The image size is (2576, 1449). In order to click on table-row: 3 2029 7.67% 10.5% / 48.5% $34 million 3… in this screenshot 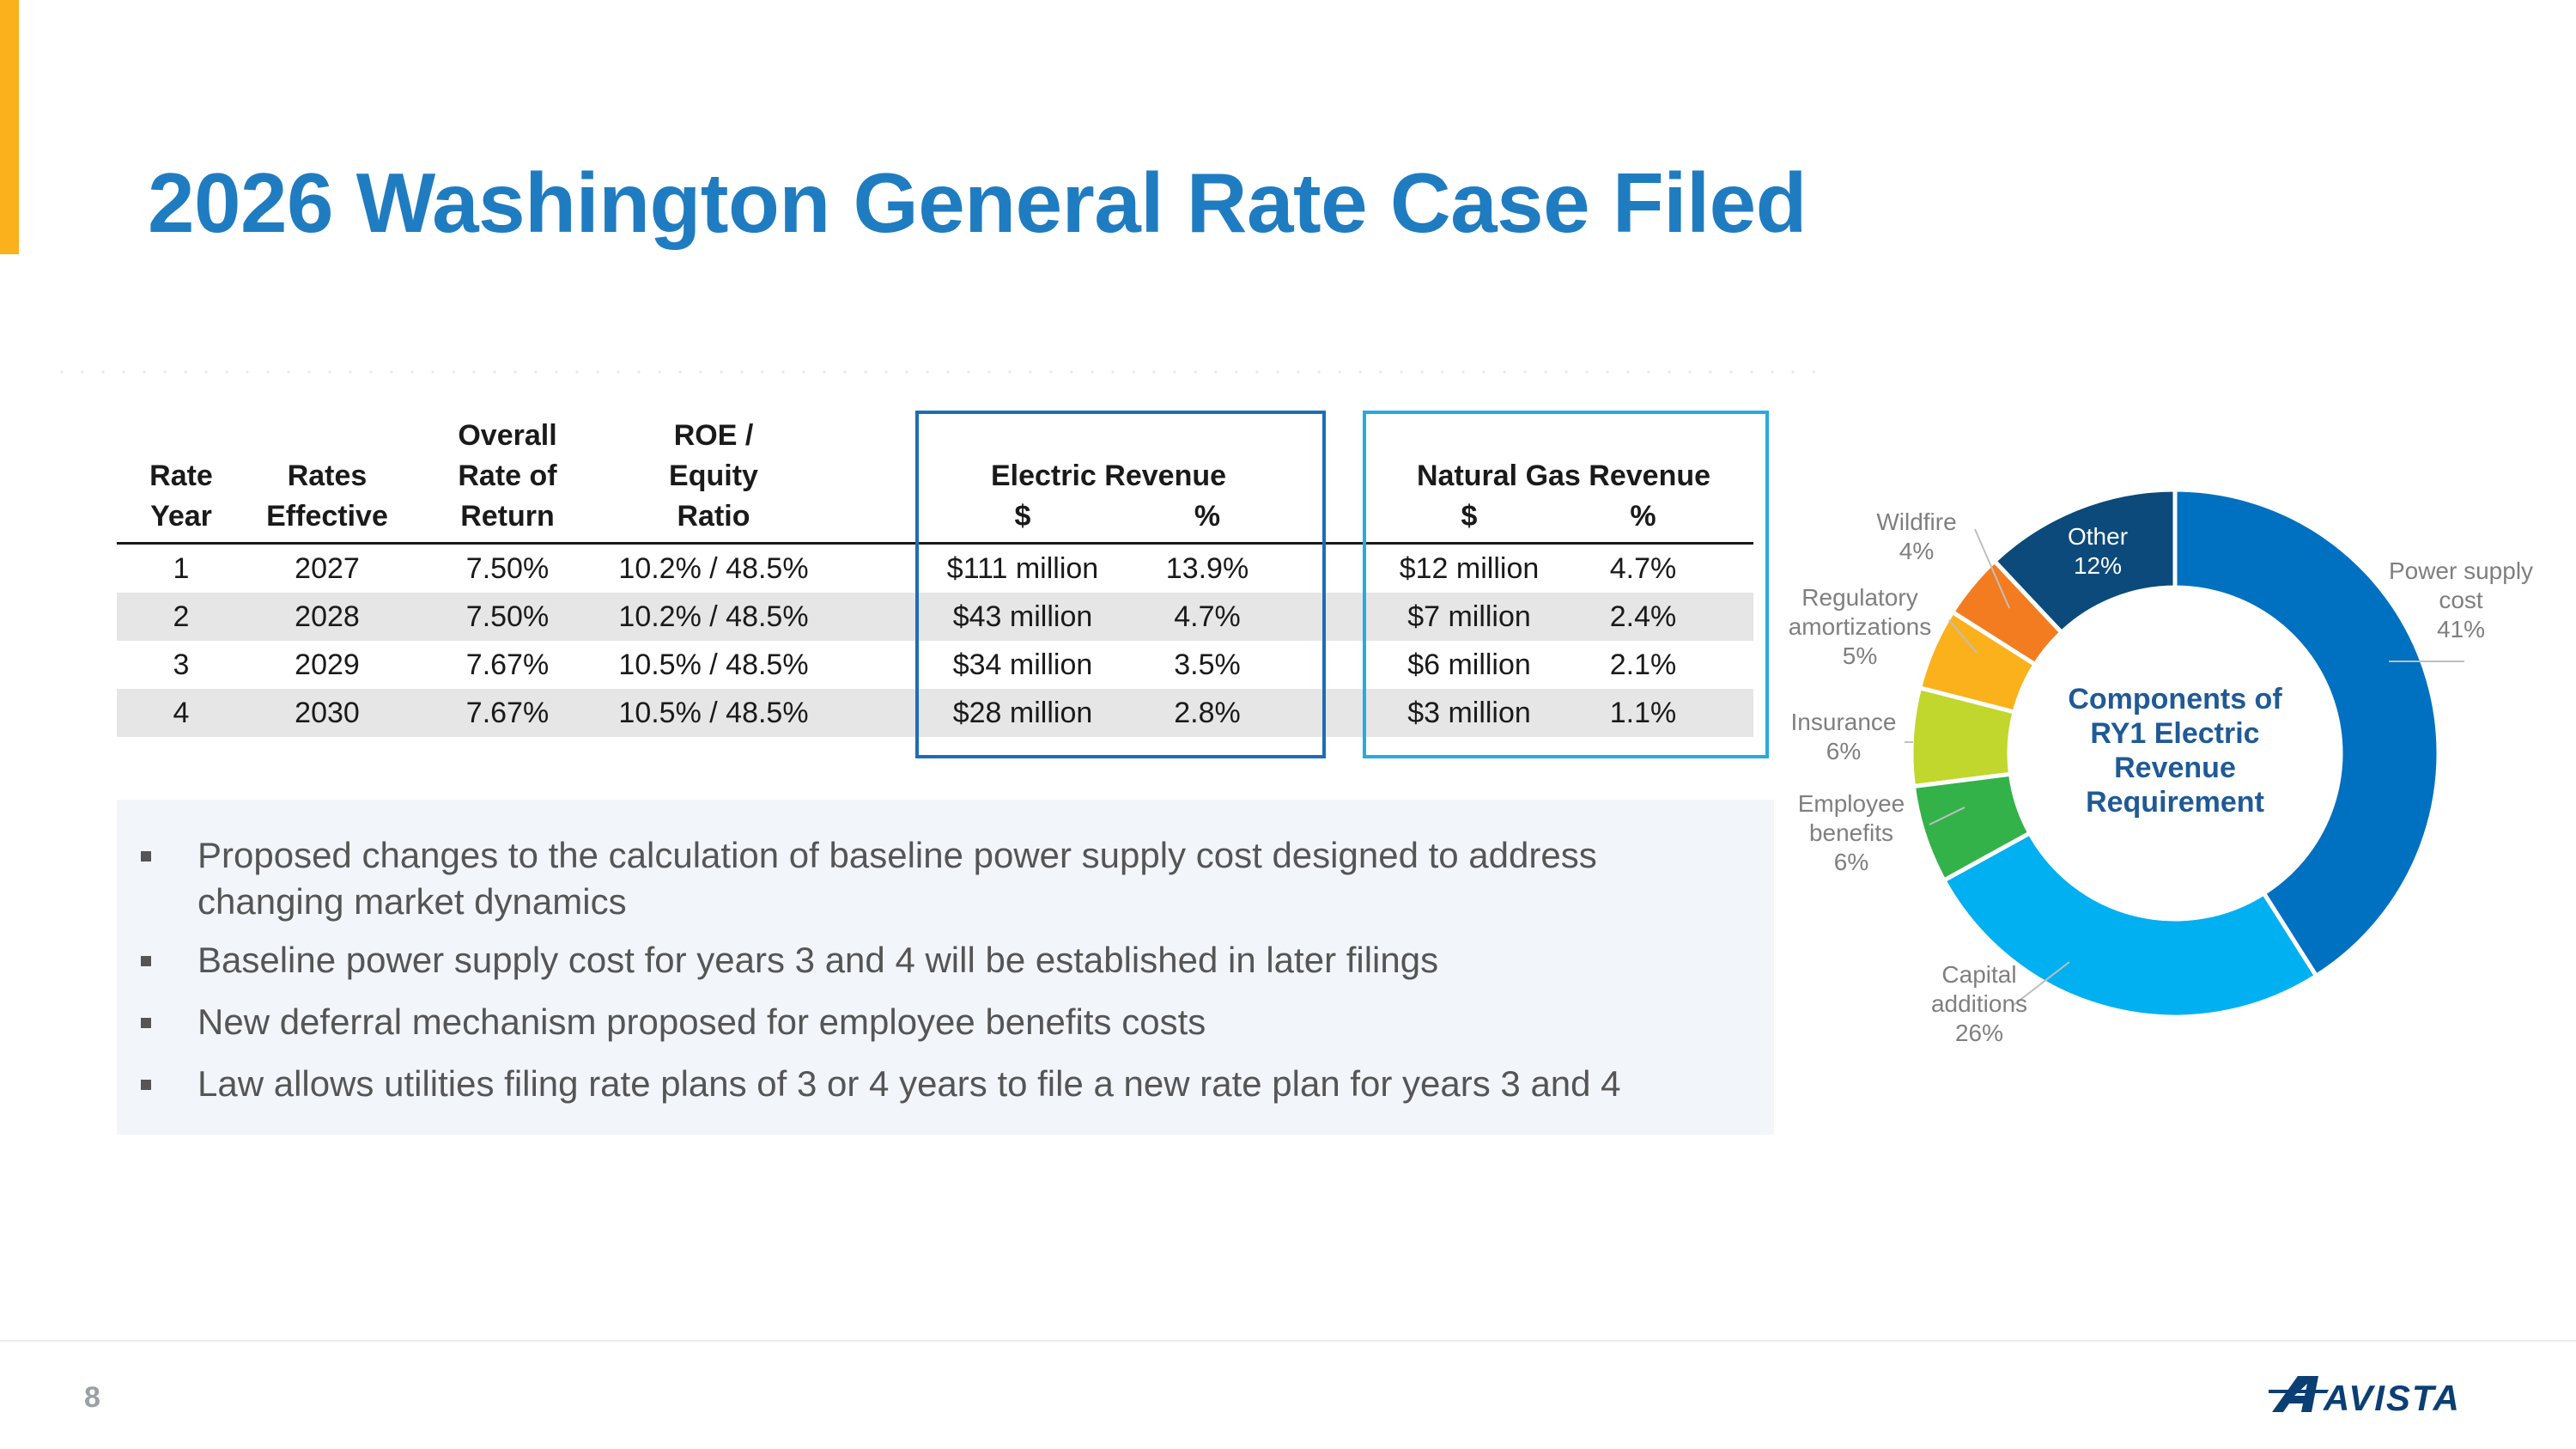, I will do `click(935, 665)`.